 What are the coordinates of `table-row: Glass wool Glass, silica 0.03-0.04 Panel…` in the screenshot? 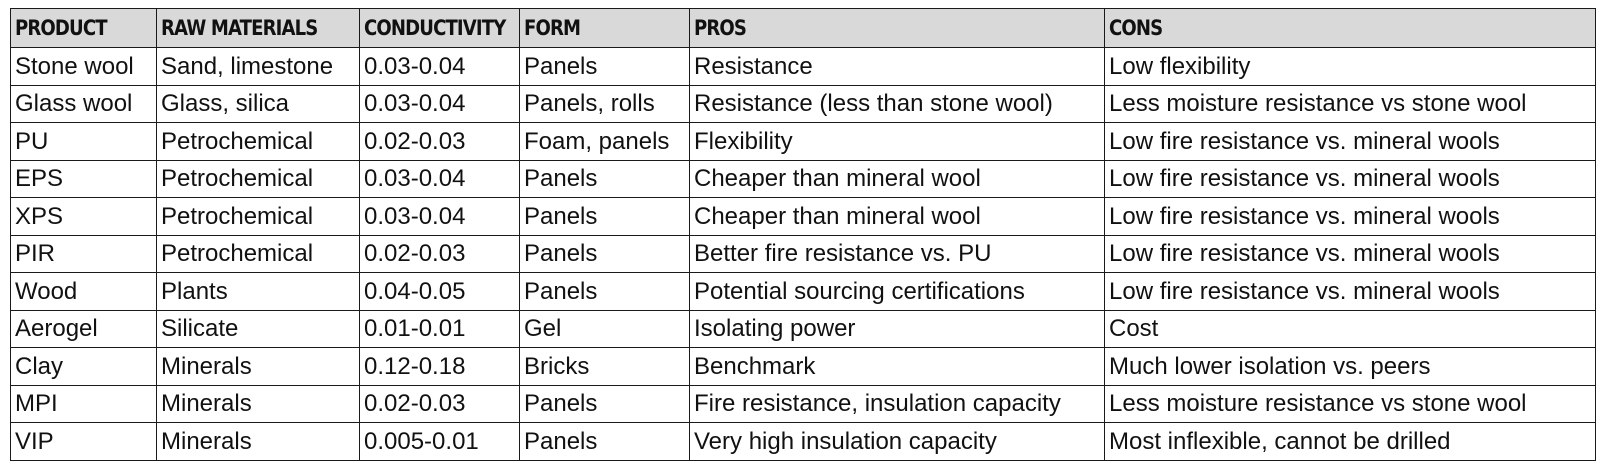 It's located at (803, 103).